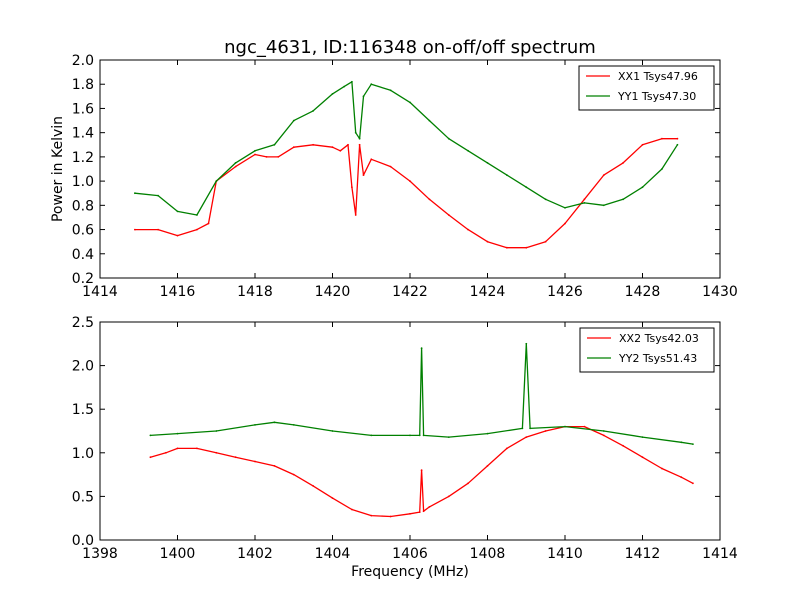 The image size is (800, 600). I want to click on top-legend-label-xx1: XX1 Tsys47.96, so click(658, 76).